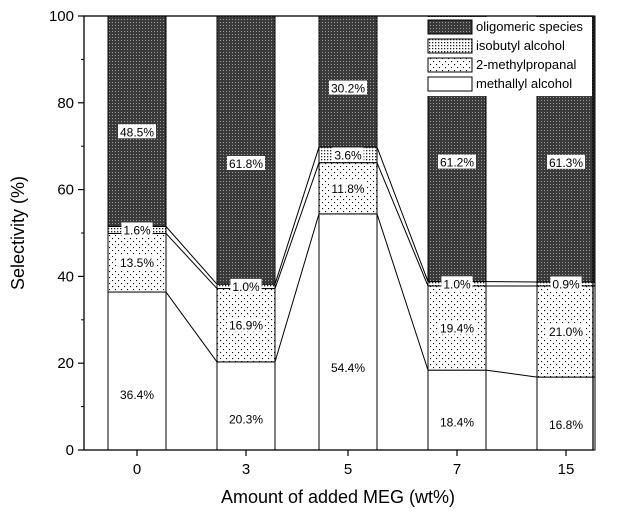 The width and height of the screenshot is (619, 515). Describe the element at coordinates (457, 423) in the screenshot. I see `data-label-methallyl-alcohol-7: 18.4%` at that location.